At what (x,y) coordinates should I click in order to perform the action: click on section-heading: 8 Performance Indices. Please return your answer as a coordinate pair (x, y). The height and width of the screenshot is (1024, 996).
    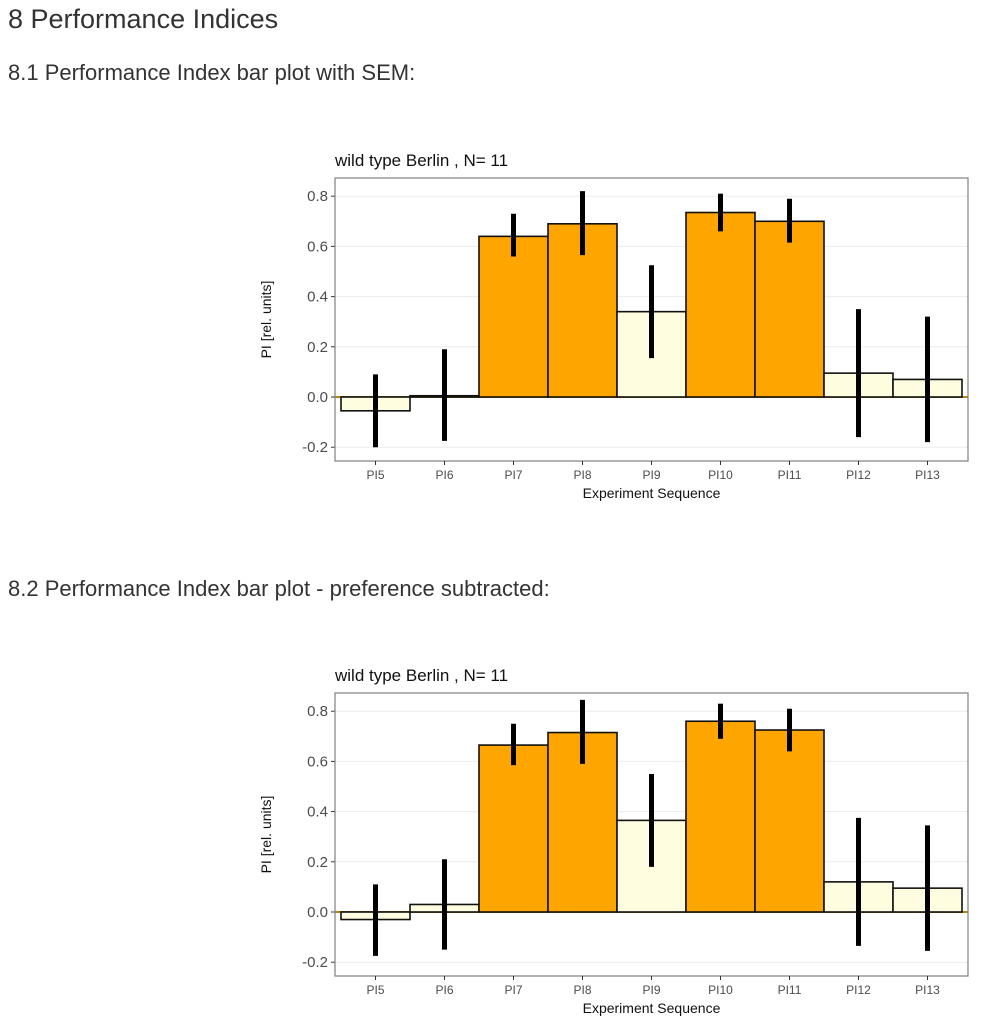
    Looking at the image, I should click on (143, 19).